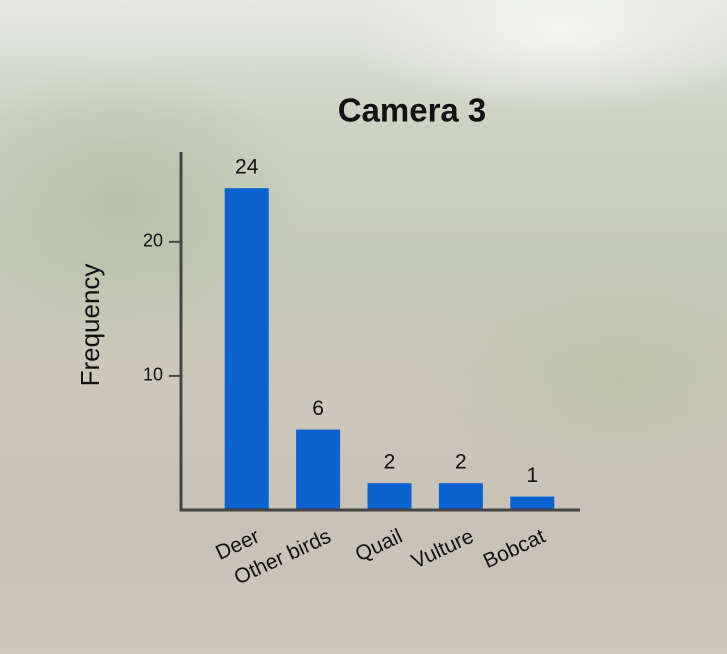  What do you see at coordinates (514, 549) in the screenshot?
I see `x-tick-label: Bobcat` at bounding box center [514, 549].